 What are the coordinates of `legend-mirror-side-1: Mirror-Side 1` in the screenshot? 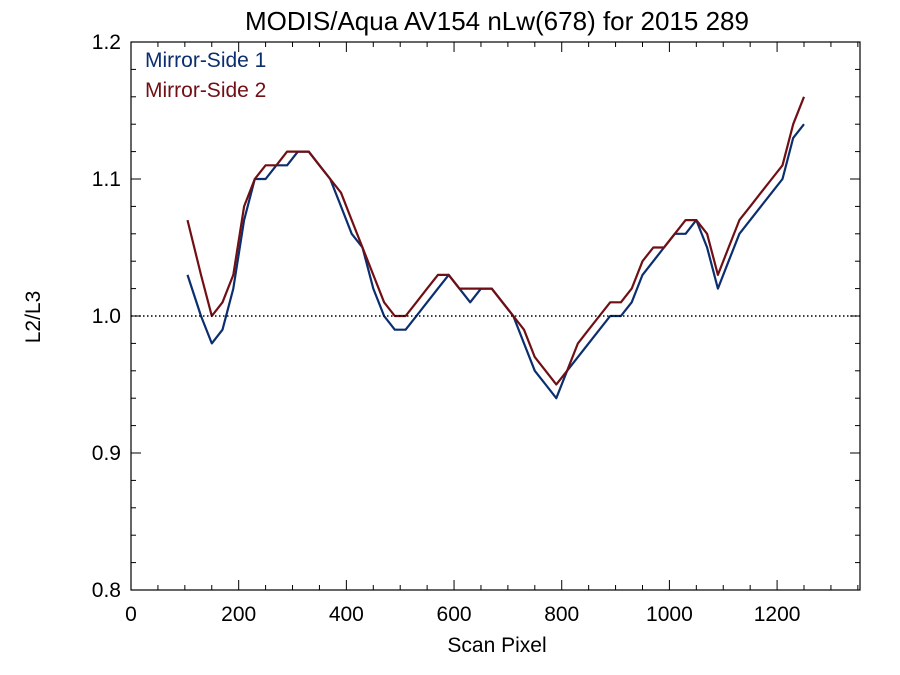 It's located at (205, 60).